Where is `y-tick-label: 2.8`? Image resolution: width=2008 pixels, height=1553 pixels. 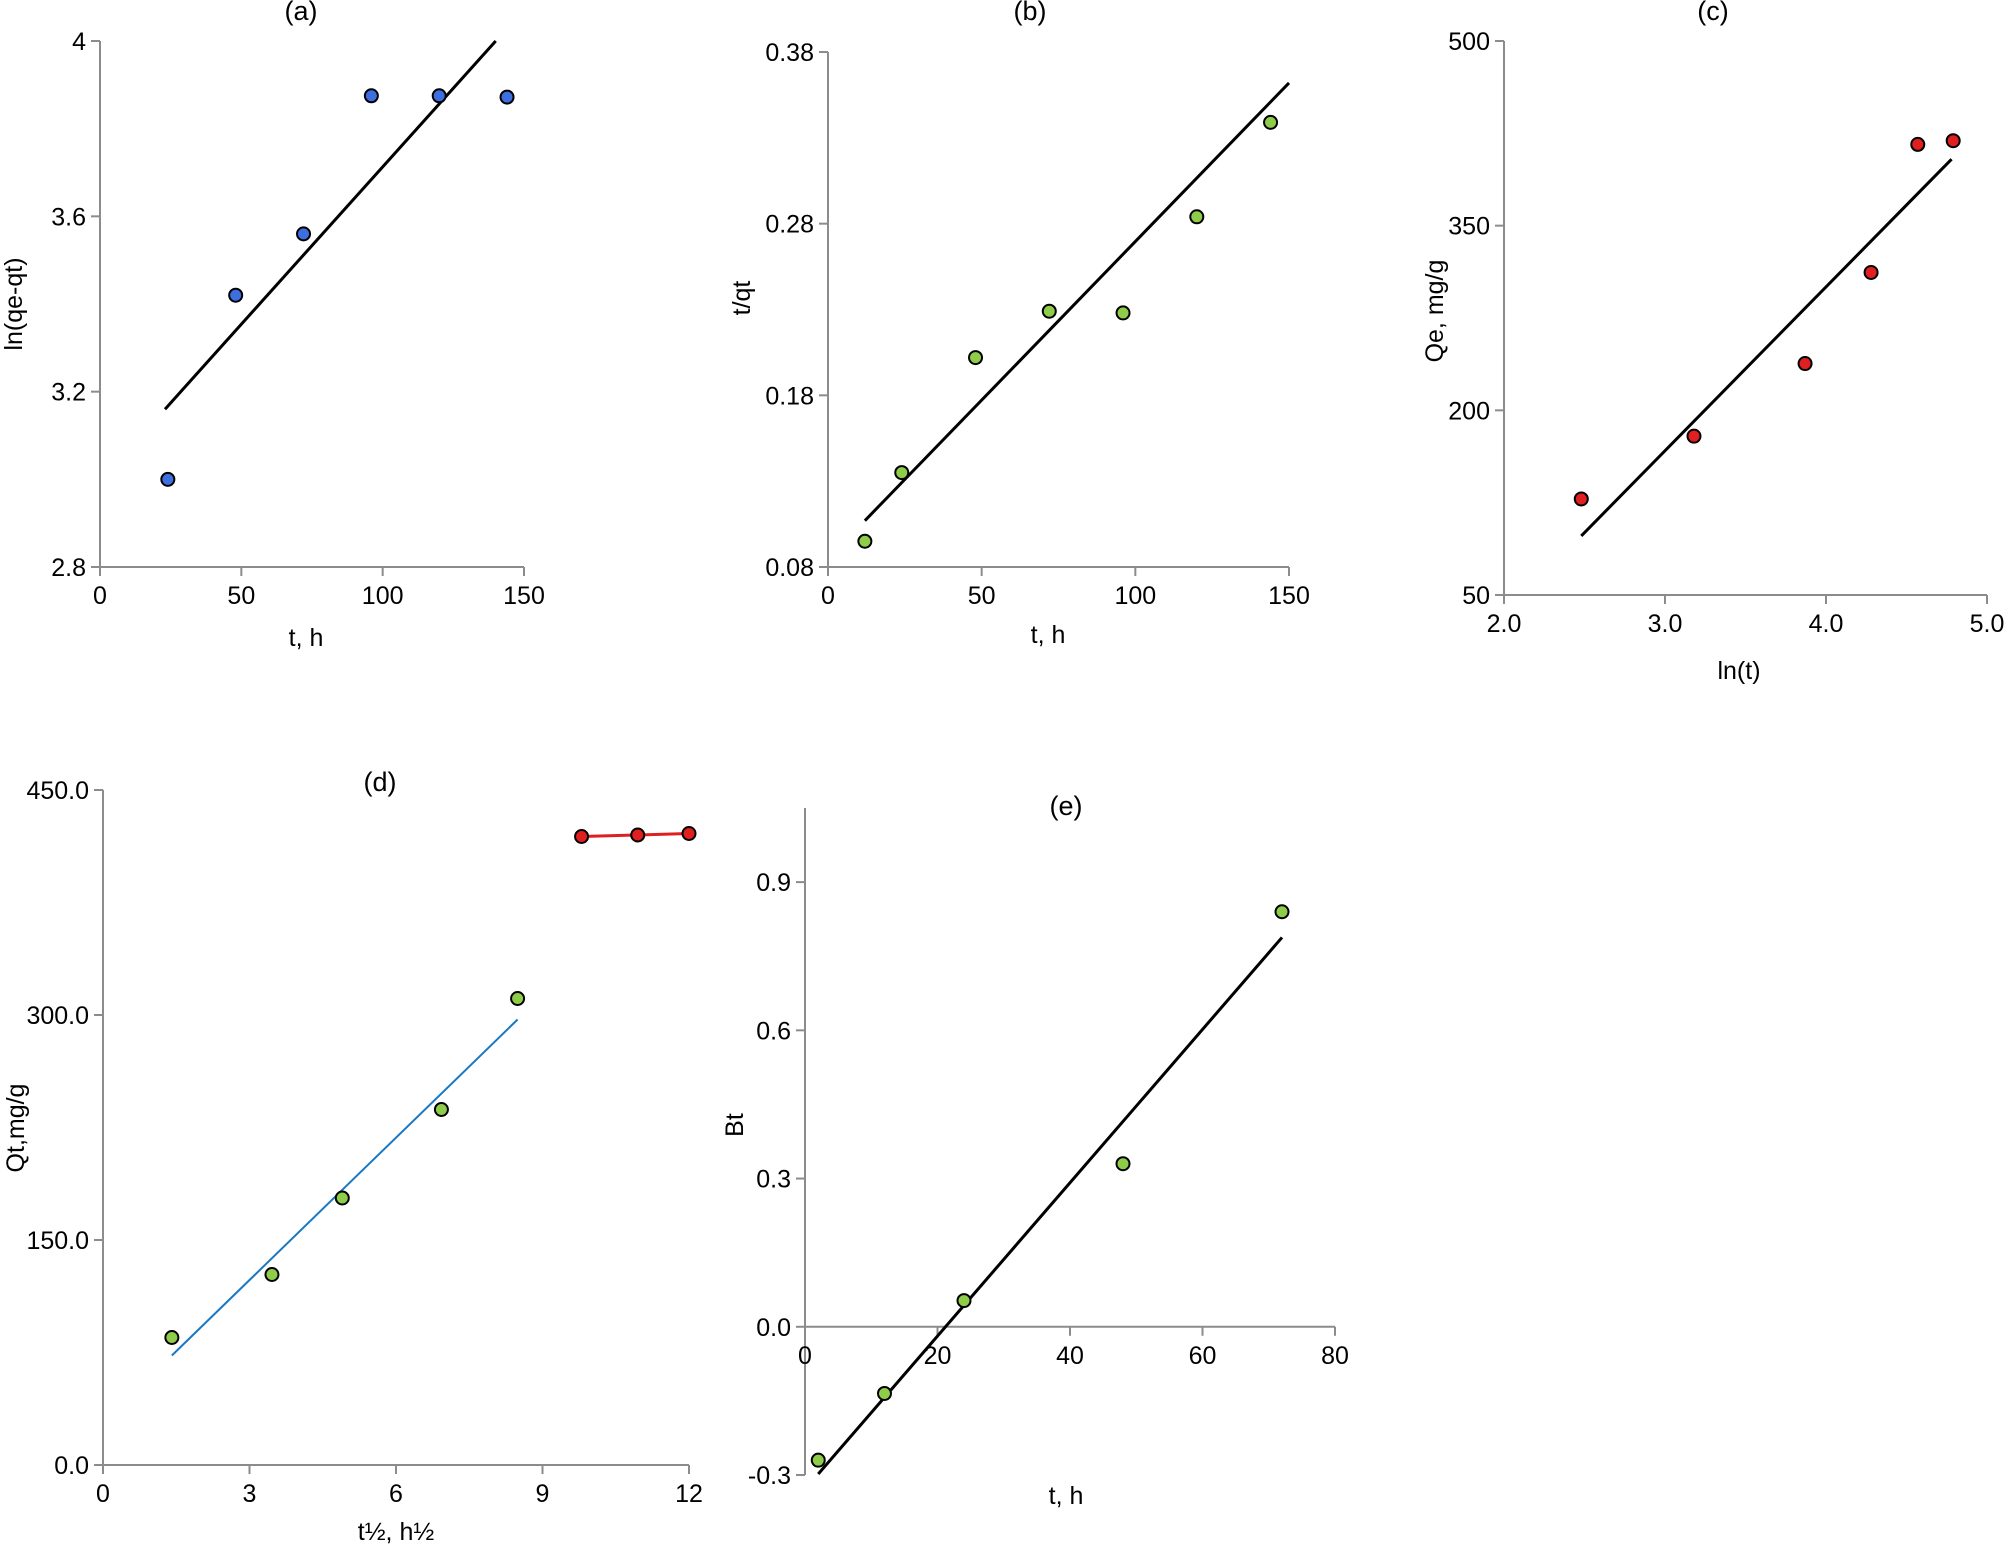 y-tick-label: 2.8 is located at coordinates (68, 568).